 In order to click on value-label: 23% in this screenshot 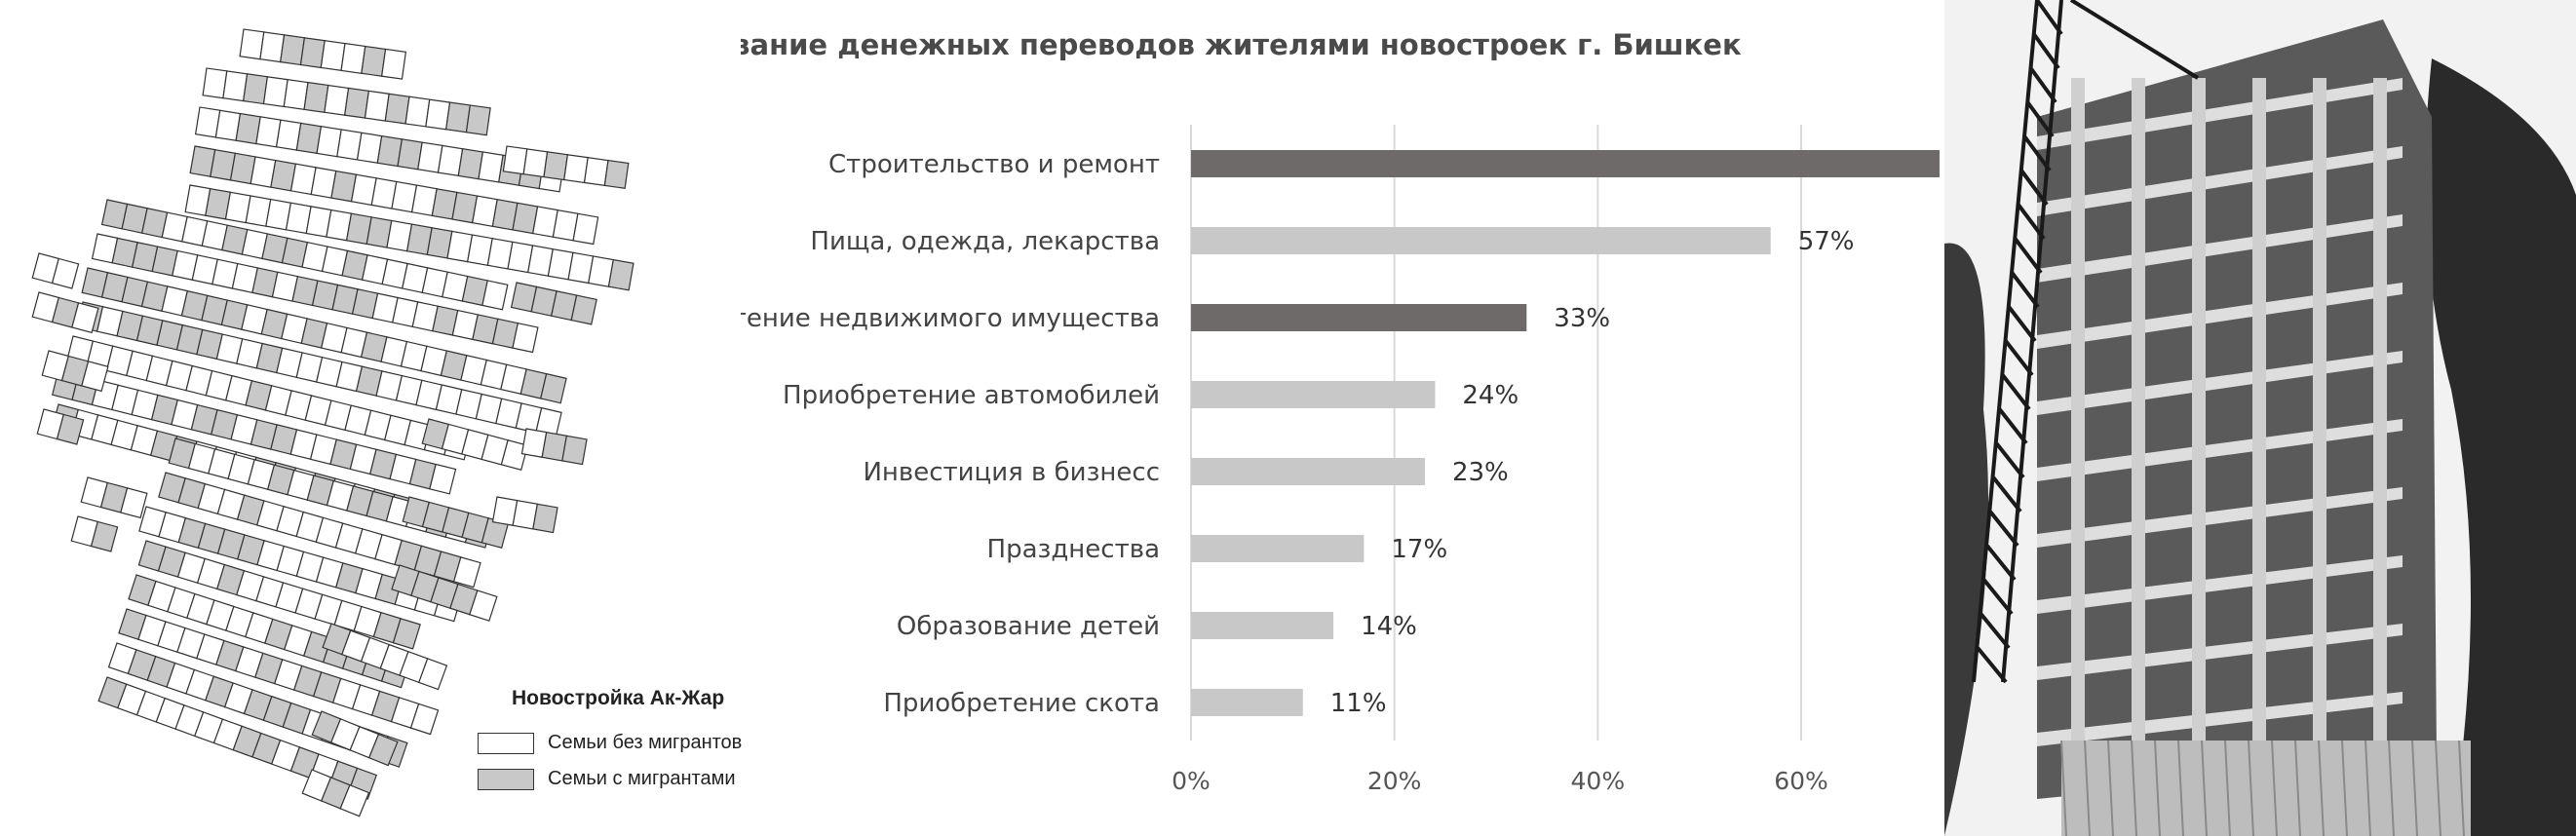, I will do `click(1480, 473)`.